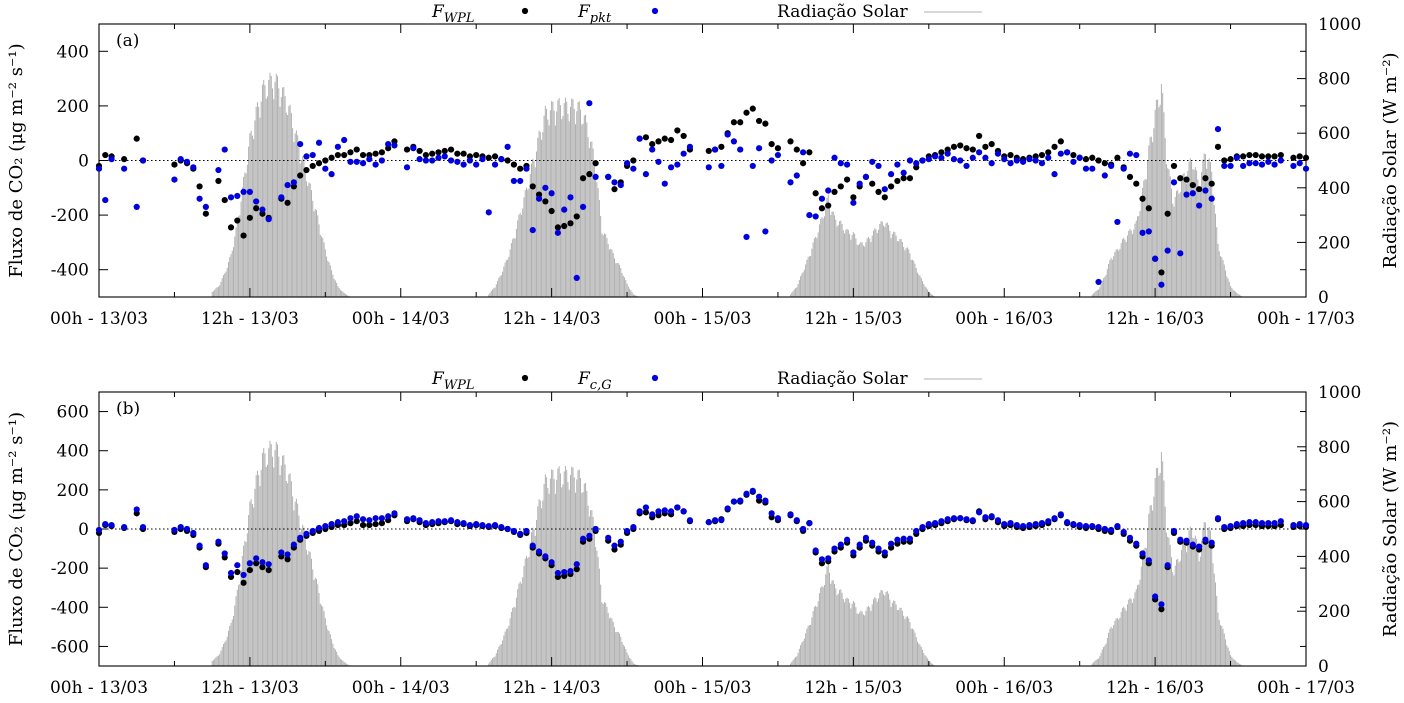 This screenshot has width=1404, height=703. What do you see at coordinates (525, 378) in the screenshot?
I see `legend-marker` at bounding box center [525, 378].